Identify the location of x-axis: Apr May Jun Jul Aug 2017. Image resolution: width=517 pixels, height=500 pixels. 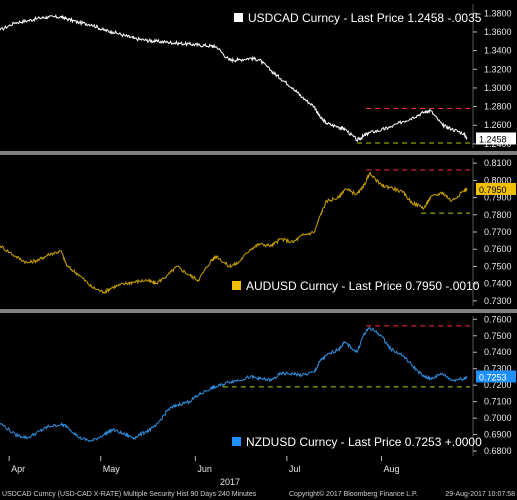
(204, 471).